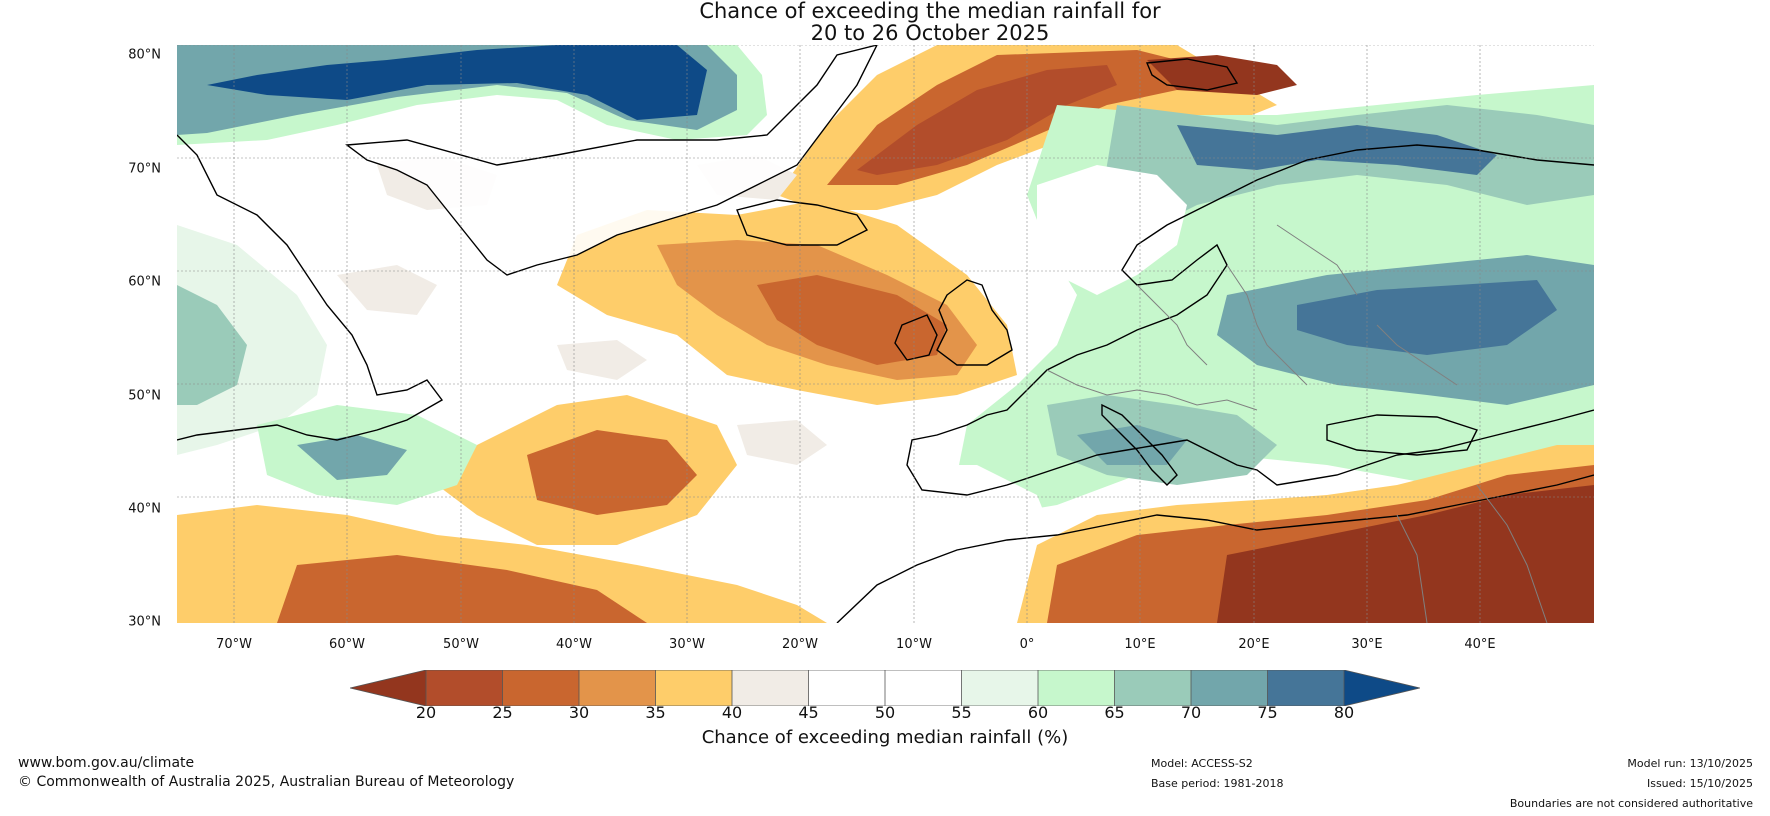  What do you see at coordinates (574, 644) in the screenshot?
I see `lon-label-40w: 40°W` at bounding box center [574, 644].